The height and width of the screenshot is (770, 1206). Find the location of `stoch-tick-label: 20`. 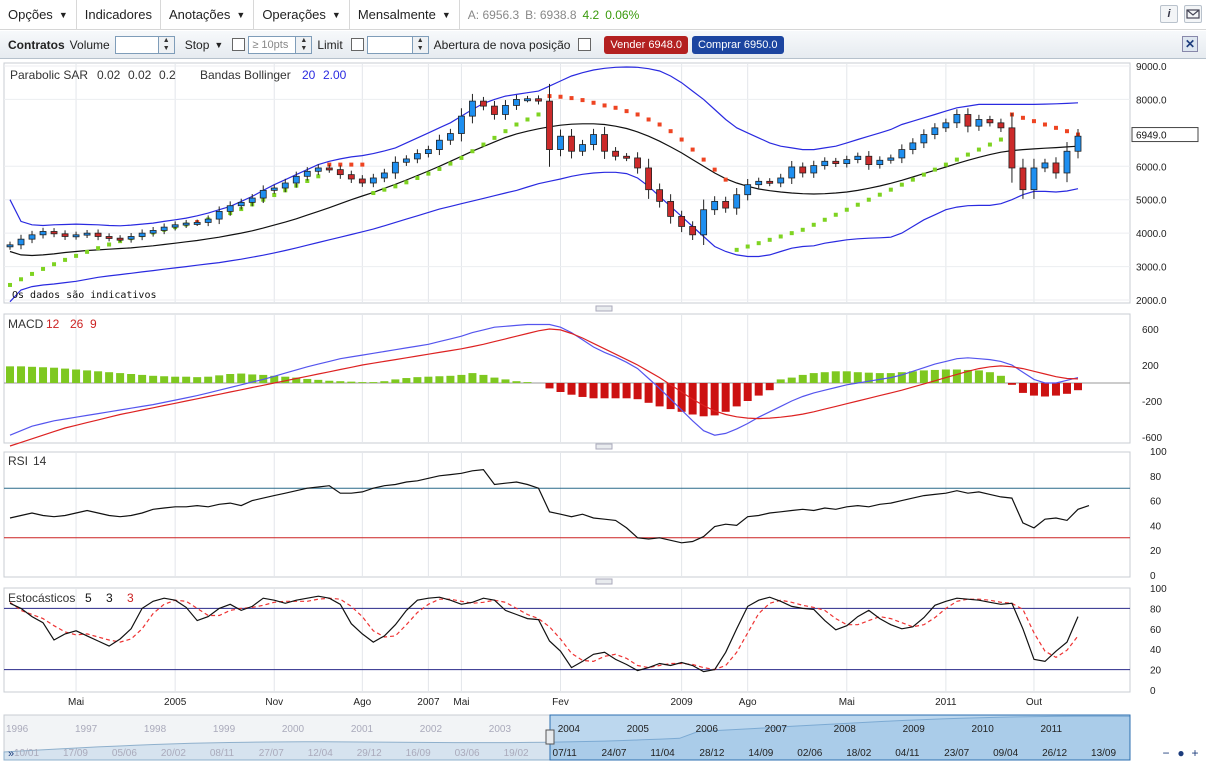

stoch-tick-label: 20 is located at coordinates (1156, 671).